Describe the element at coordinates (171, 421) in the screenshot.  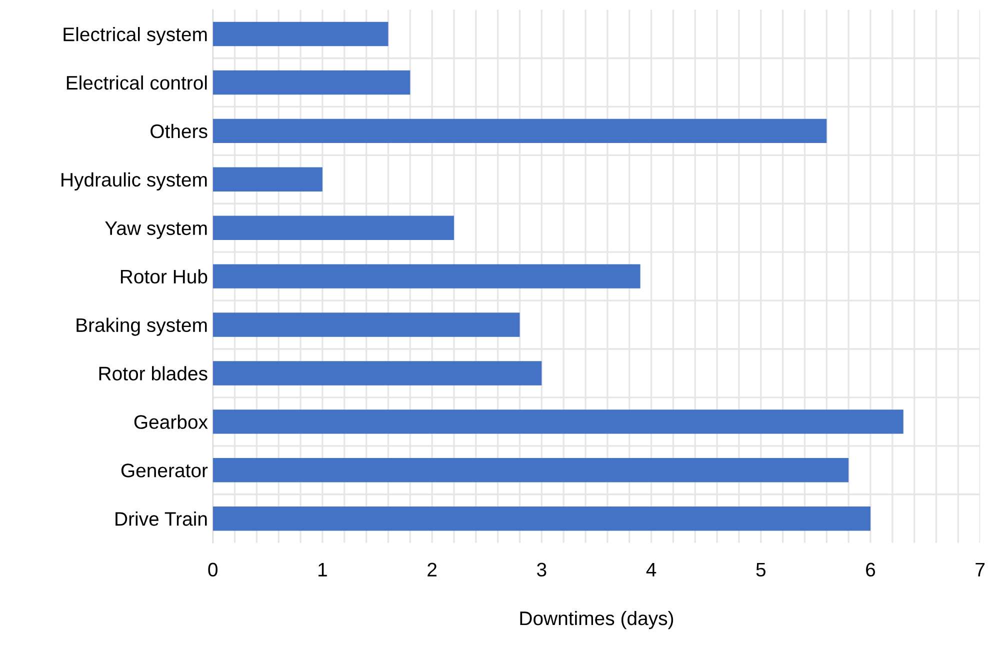
I see `y-tick-label: Gearbox` at that location.